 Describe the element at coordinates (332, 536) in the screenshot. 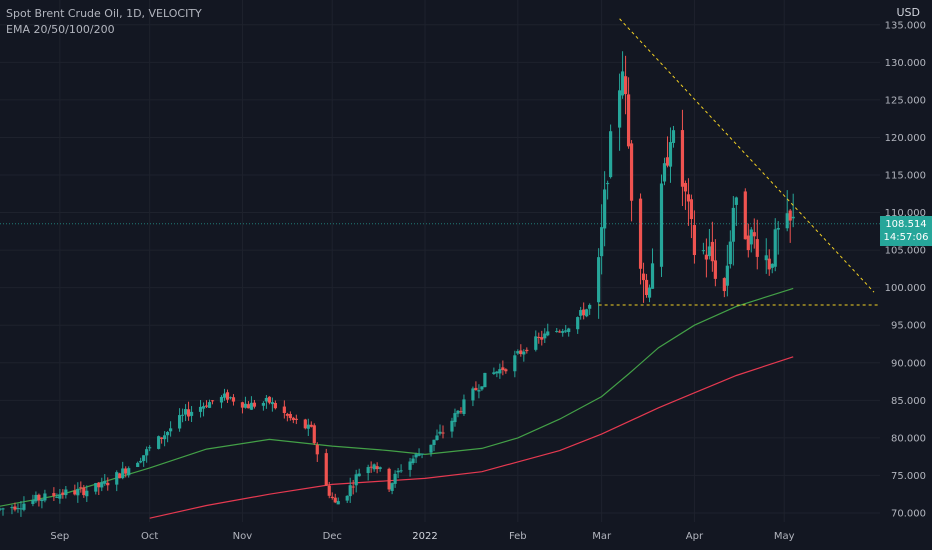

I see `x-tick-label: Dec` at that location.